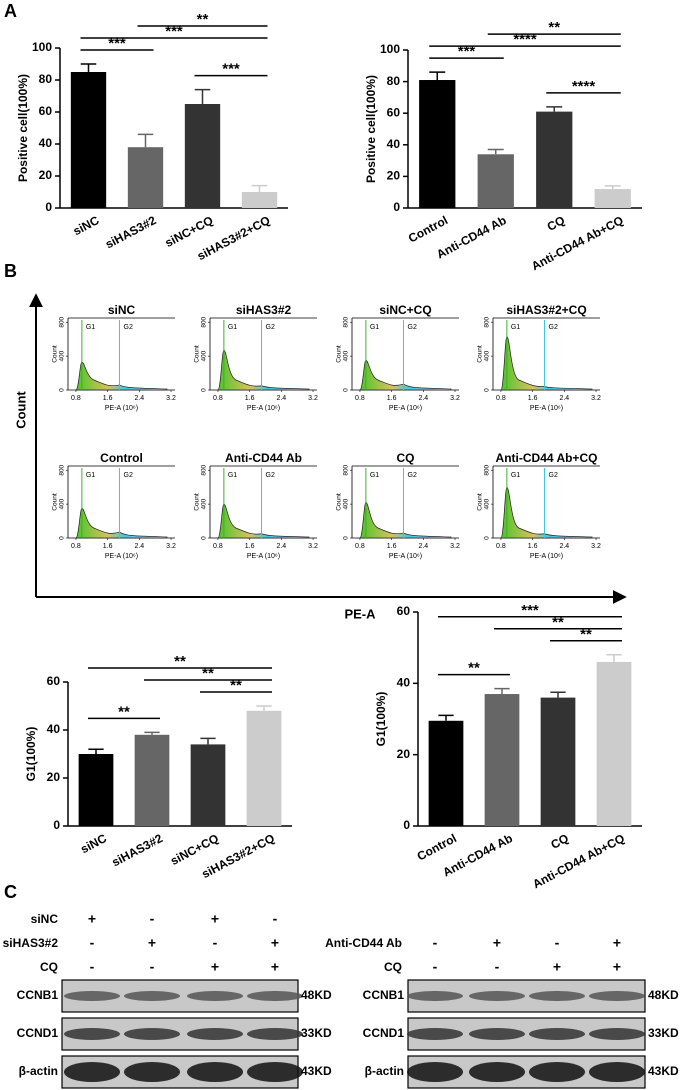 The image size is (685, 1090). What do you see at coordinates (546, 310) in the screenshot?
I see `plot-title: siHAS3#2+CQ` at bounding box center [546, 310].